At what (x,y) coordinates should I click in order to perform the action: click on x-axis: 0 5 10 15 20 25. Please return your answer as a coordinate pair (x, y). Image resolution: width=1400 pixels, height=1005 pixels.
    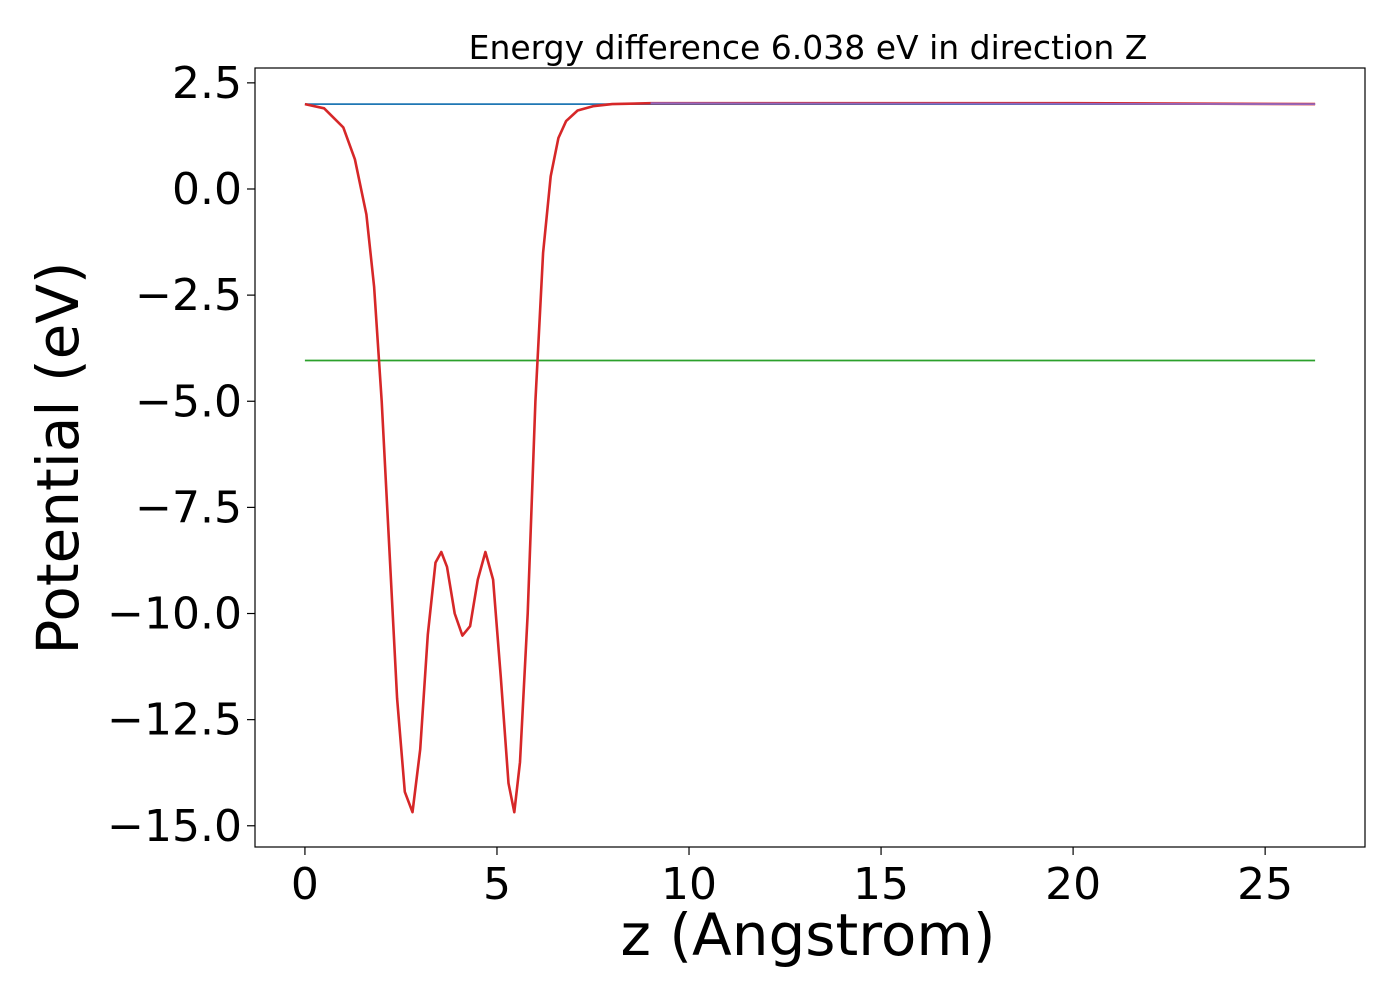
    Looking at the image, I should click on (792, 878).